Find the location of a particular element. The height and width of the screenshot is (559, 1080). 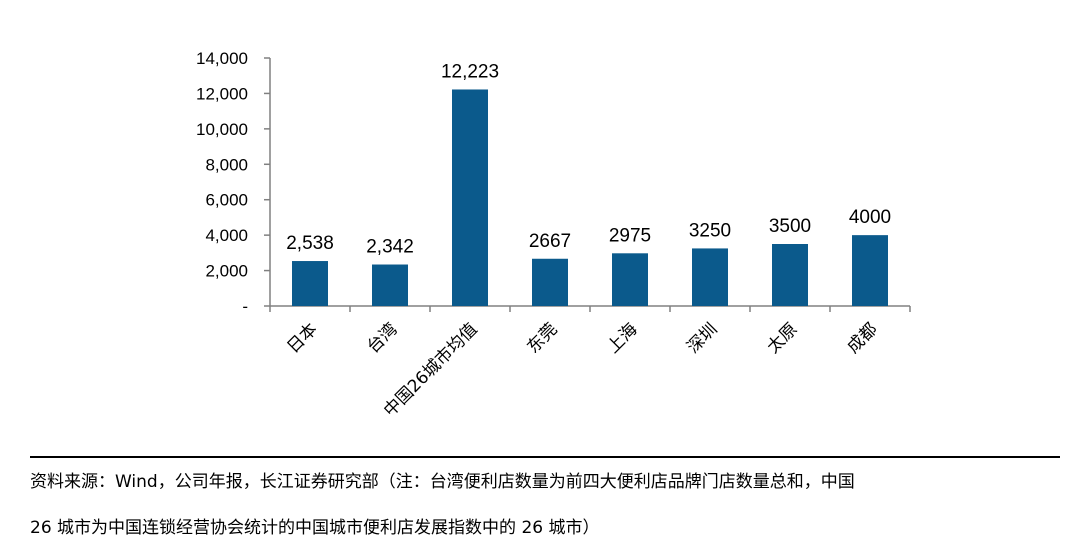

y-tick-label: 12,000 is located at coordinates (222, 93).